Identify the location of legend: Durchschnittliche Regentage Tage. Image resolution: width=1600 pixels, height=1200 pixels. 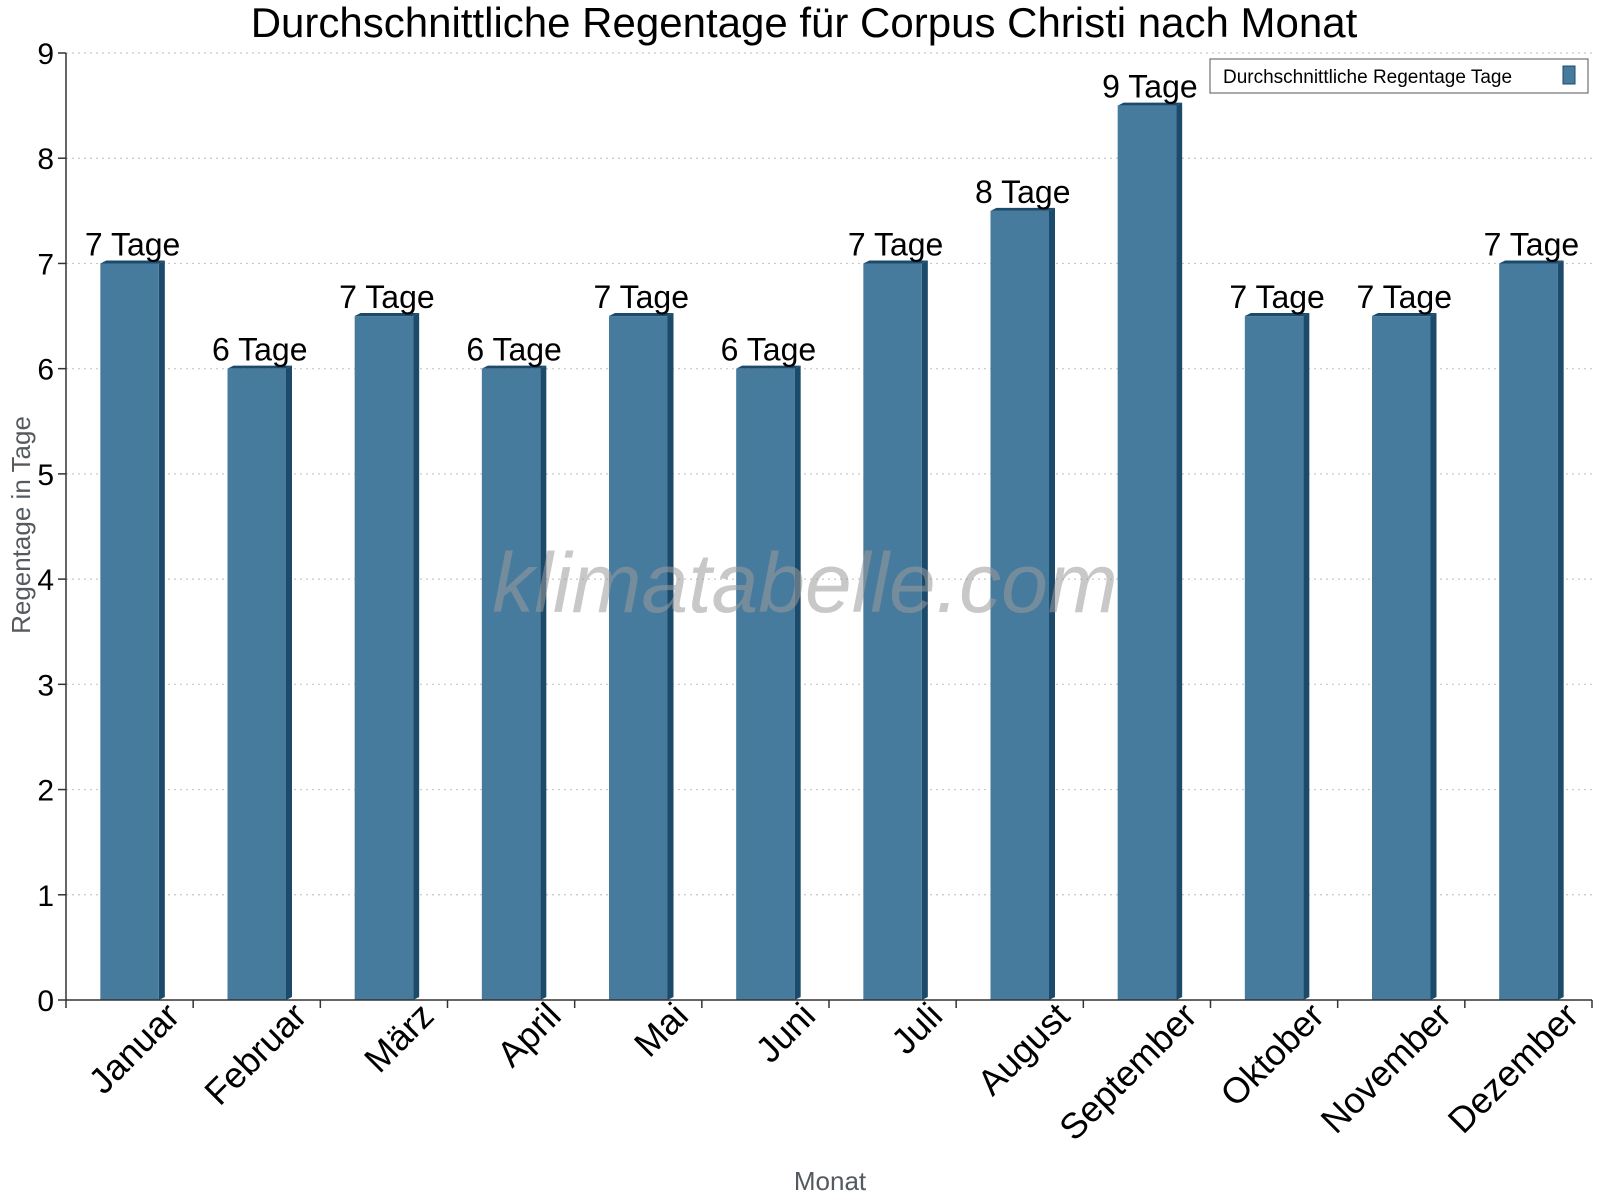
(1399, 76).